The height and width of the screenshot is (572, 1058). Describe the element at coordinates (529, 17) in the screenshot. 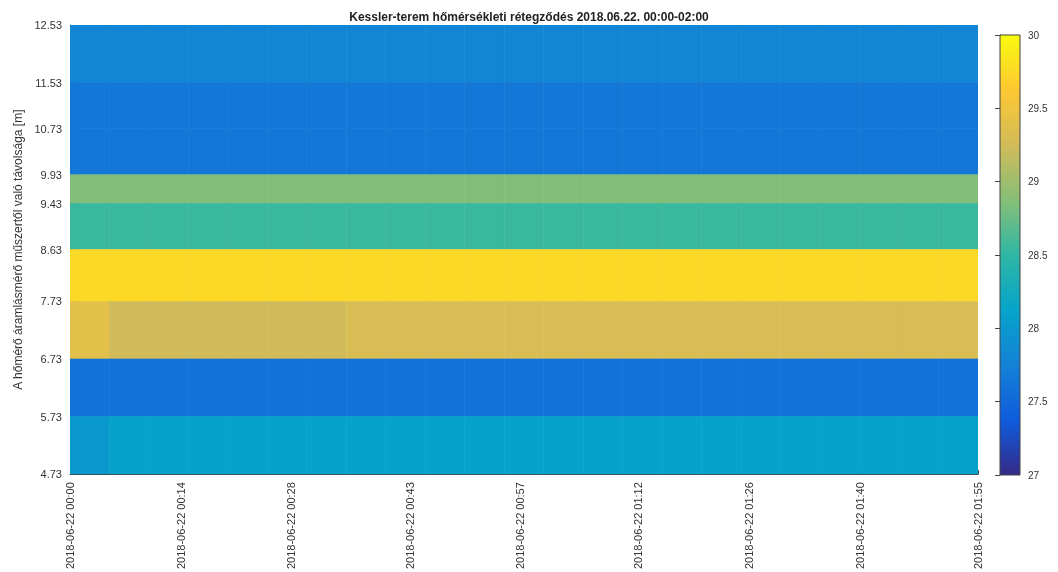

I see `chart-title: Kessler-terem hőmérsékleti rétegződés 2018.06.22. 00:00-02:00` at that location.